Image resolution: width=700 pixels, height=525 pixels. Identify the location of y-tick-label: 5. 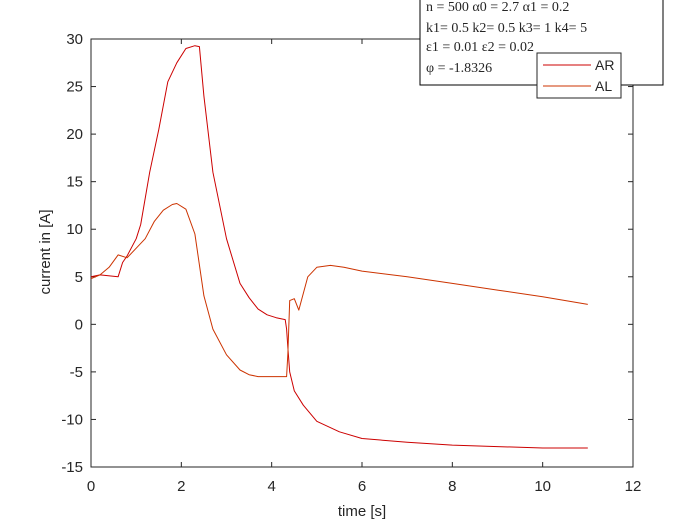
(79, 277).